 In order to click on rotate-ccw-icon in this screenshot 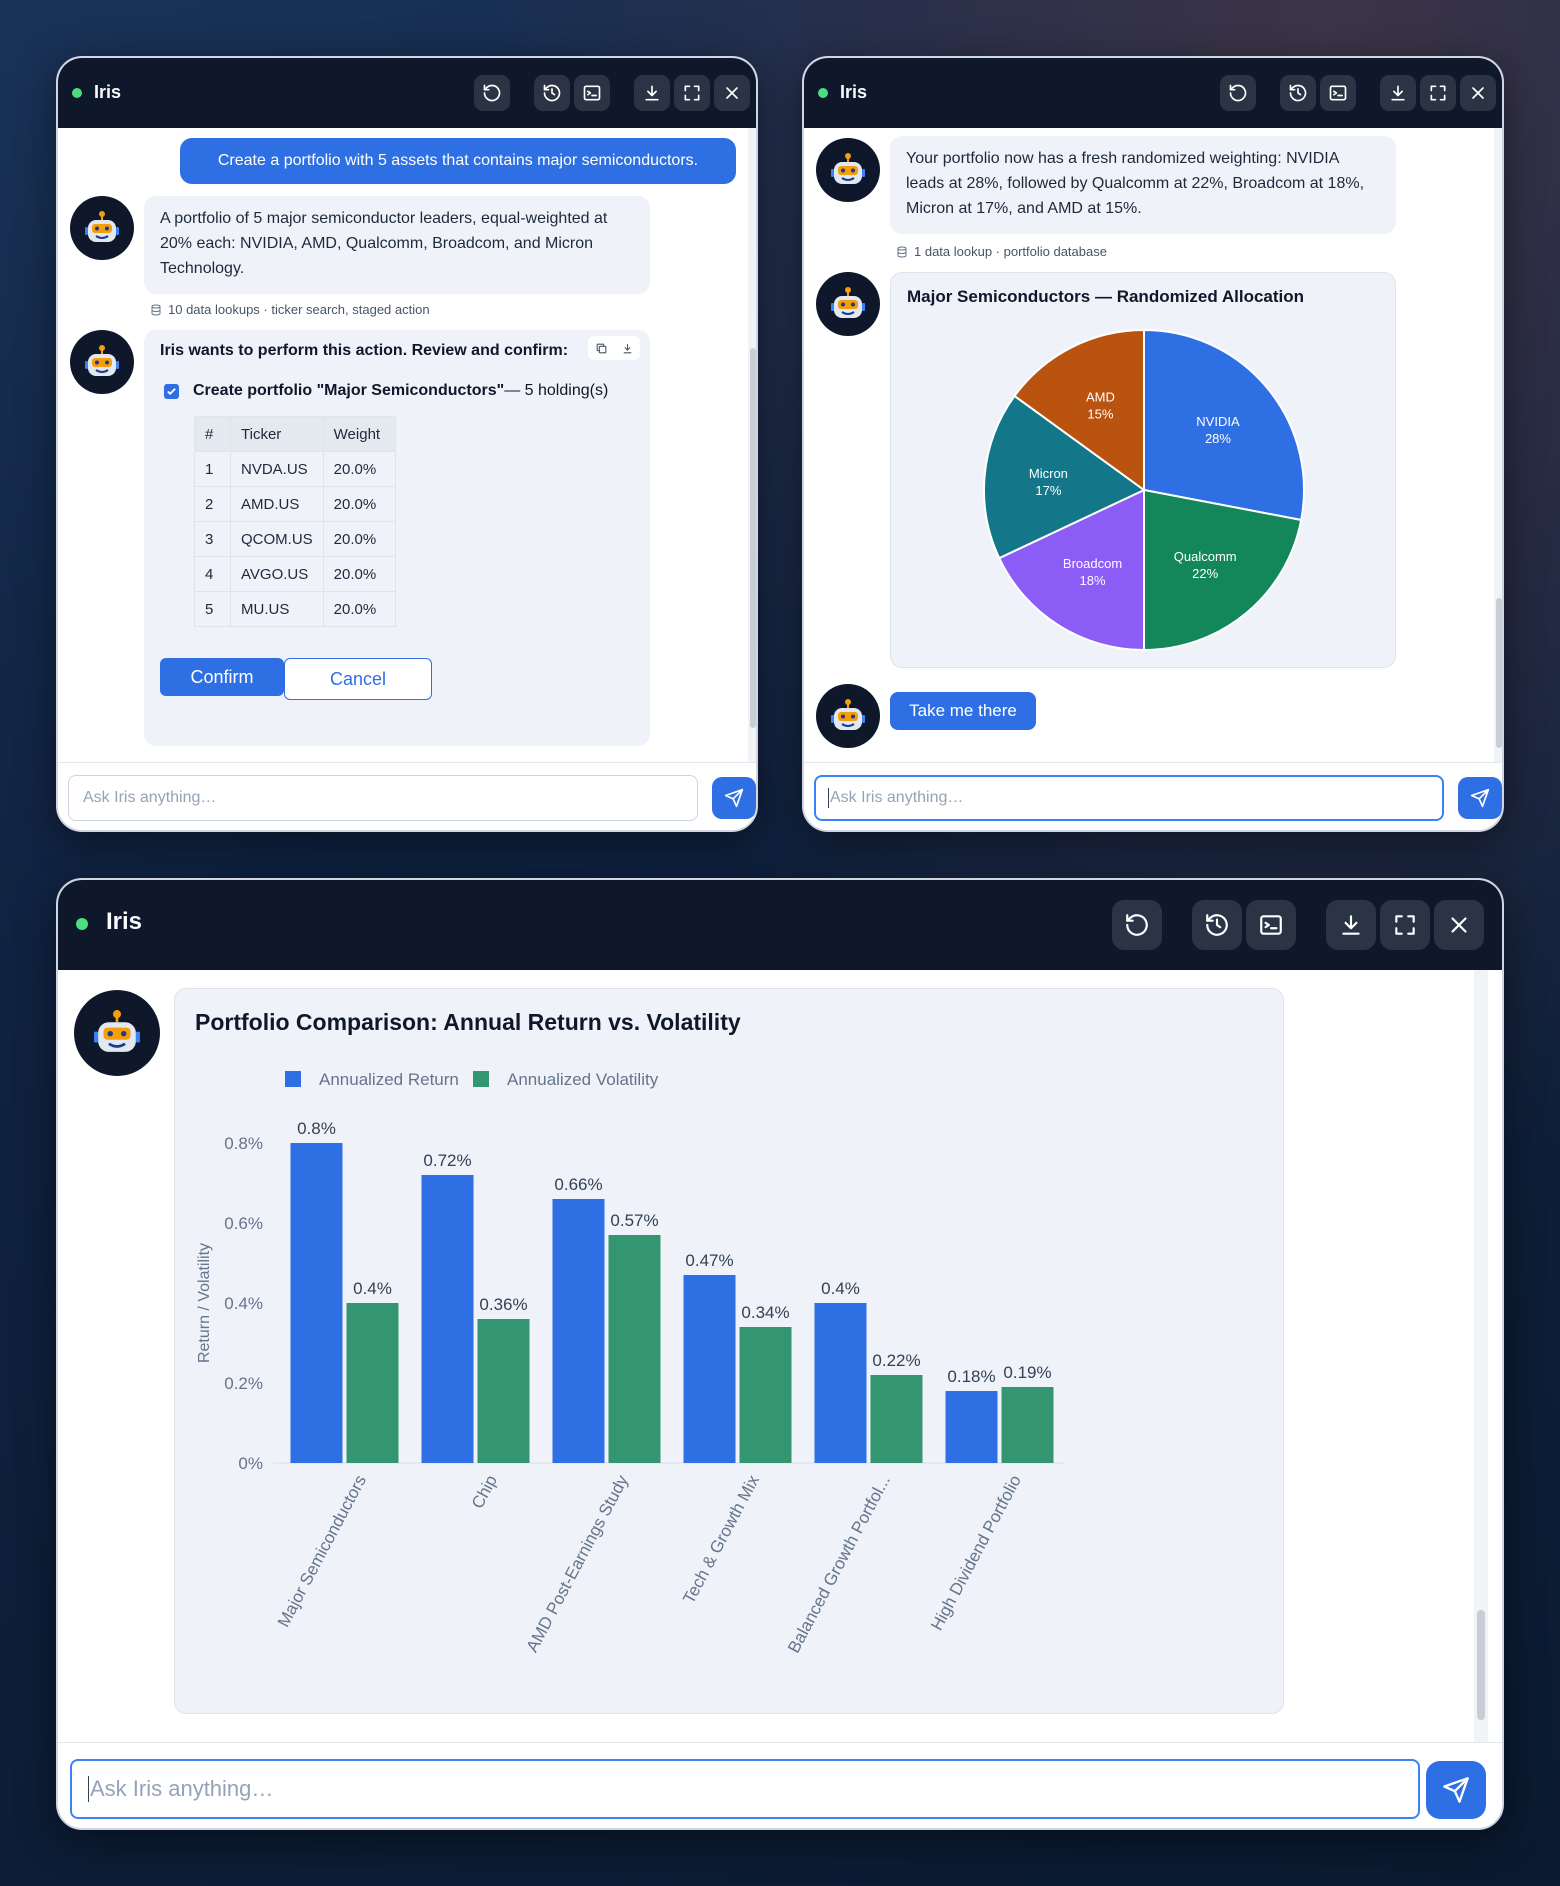, I will do `click(1238, 93)`.